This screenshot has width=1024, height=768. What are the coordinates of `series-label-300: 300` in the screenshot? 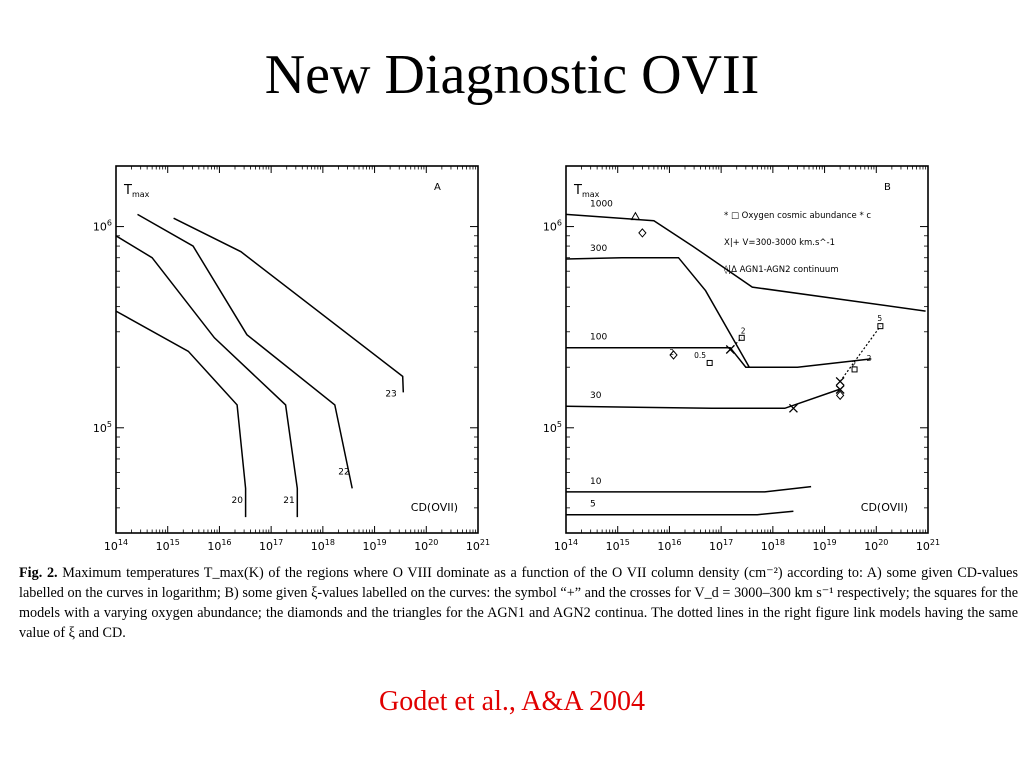 It's located at (598, 249).